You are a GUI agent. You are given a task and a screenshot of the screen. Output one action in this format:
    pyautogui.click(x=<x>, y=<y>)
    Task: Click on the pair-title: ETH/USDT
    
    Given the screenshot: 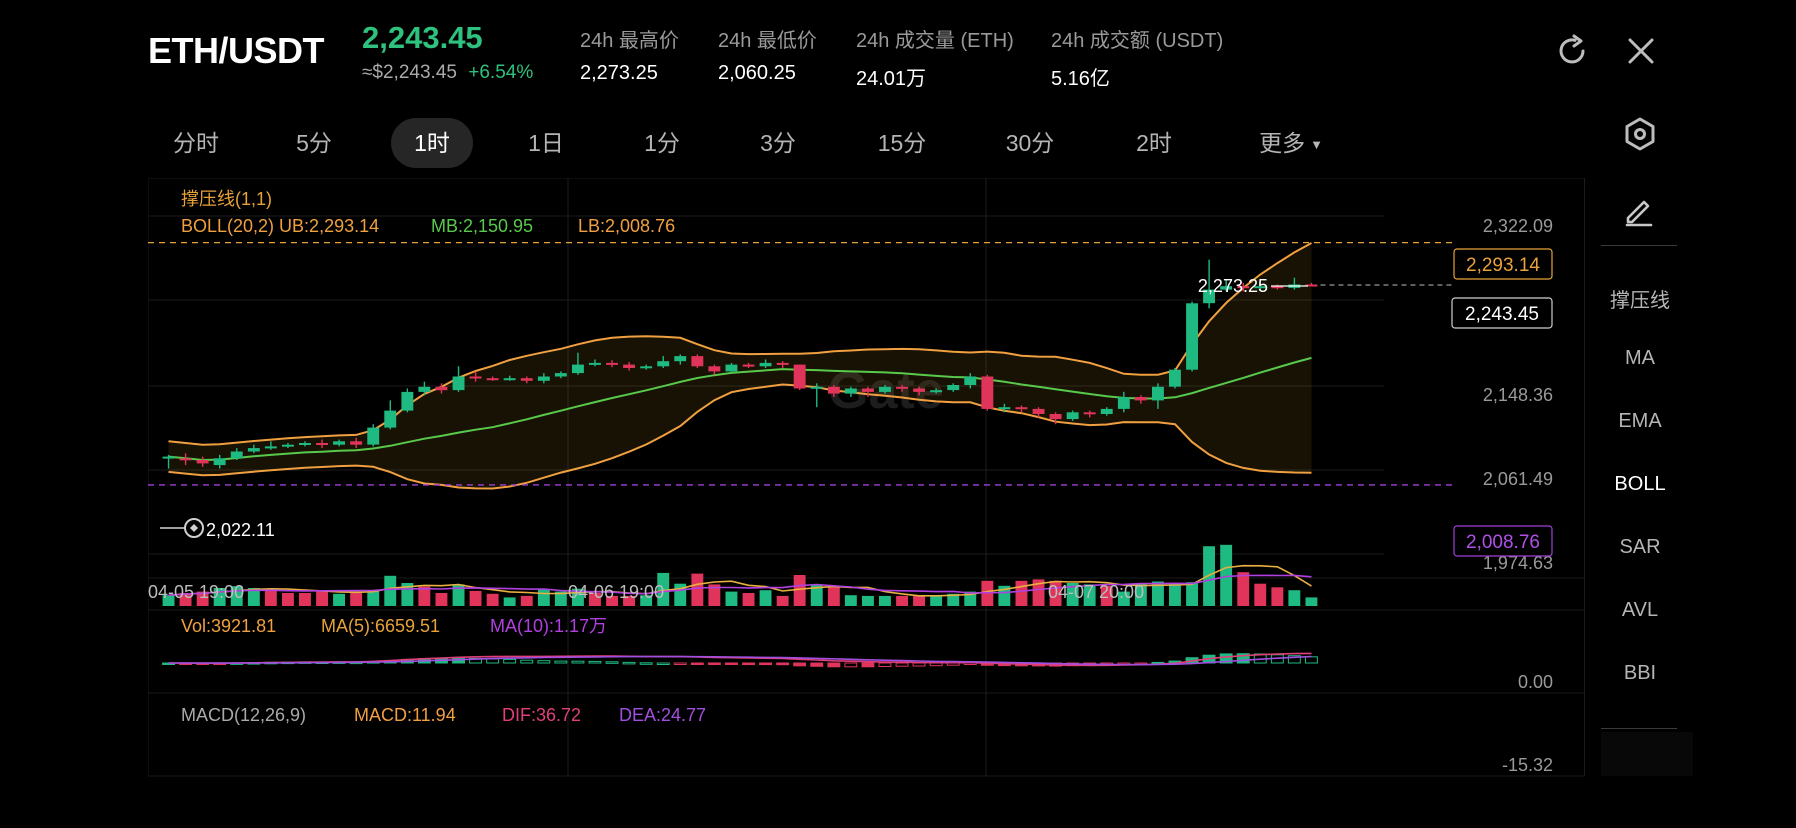 What is the action you would take?
    pyautogui.click(x=236, y=50)
    